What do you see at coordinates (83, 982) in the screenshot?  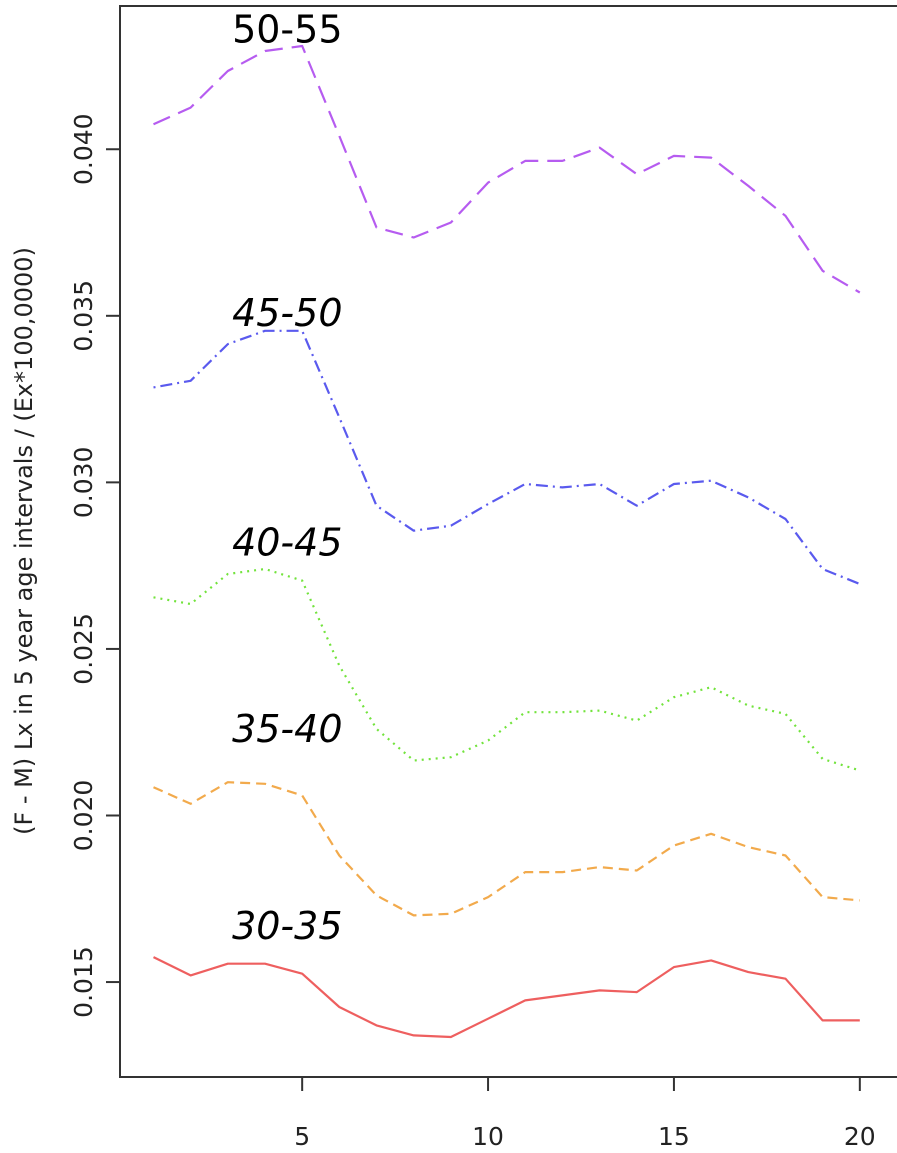 I see `y-tick-label: 0.015` at bounding box center [83, 982].